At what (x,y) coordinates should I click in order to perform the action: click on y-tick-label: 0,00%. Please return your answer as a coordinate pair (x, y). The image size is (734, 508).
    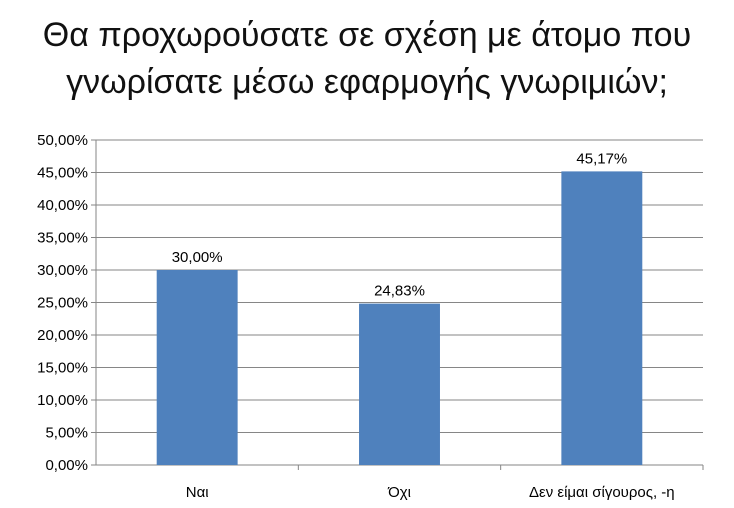
    Looking at the image, I should click on (66, 465).